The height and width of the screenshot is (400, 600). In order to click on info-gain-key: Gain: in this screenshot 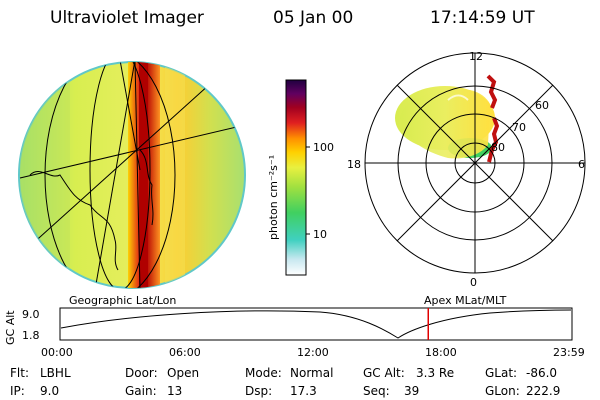, I will do `click(141, 391)`.